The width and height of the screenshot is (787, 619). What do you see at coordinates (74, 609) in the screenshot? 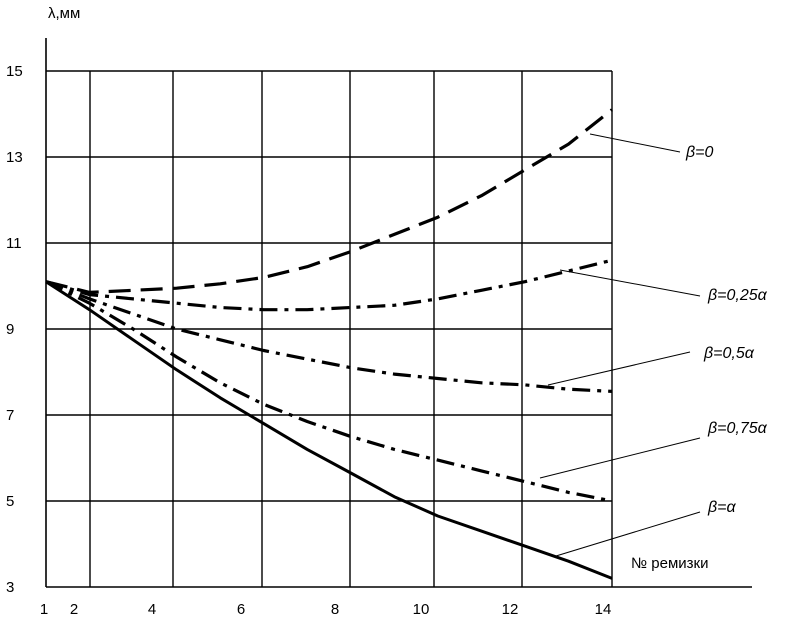
I see `x-tick-label: 2` at bounding box center [74, 609].